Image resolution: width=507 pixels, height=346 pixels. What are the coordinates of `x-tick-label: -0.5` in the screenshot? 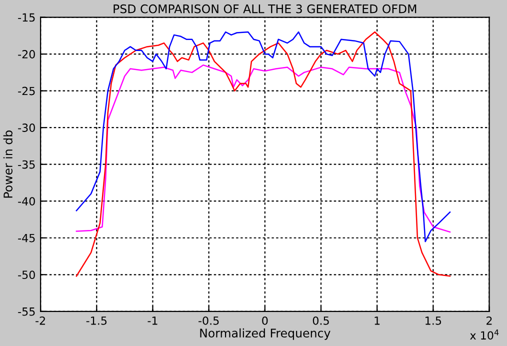 It's located at (208, 320).